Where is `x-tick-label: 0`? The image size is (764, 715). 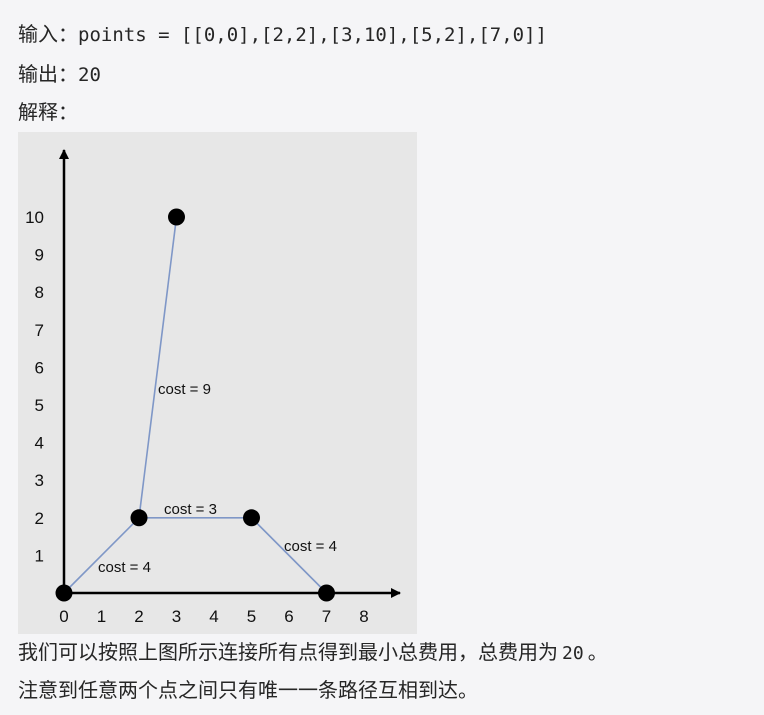
x-tick-label: 0 is located at coordinates (63, 616).